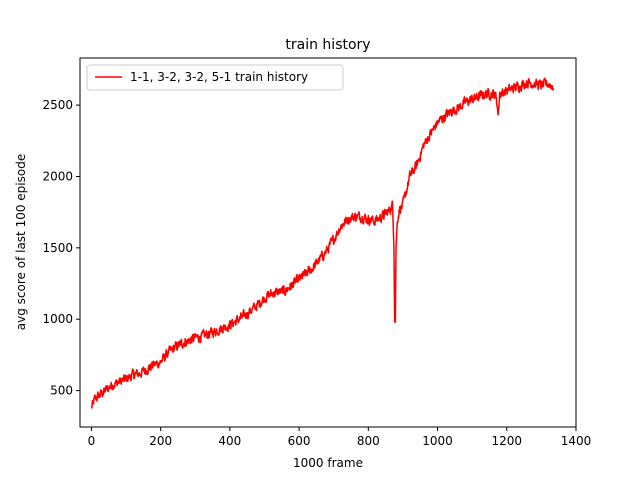 The height and width of the screenshot is (480, 640). I want to click on x-axis-ticks: 0 200 400 600 800 1000 1200 1400, so click(340, 437).